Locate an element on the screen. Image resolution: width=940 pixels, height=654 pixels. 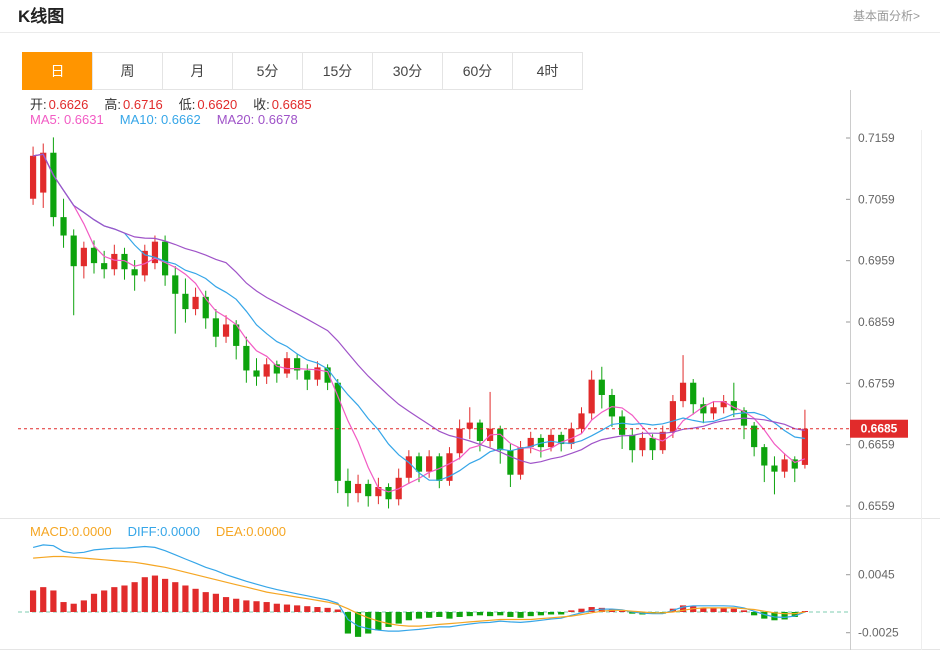
macd-axis-label: 0.0045 is located at coordinates (876, 575).